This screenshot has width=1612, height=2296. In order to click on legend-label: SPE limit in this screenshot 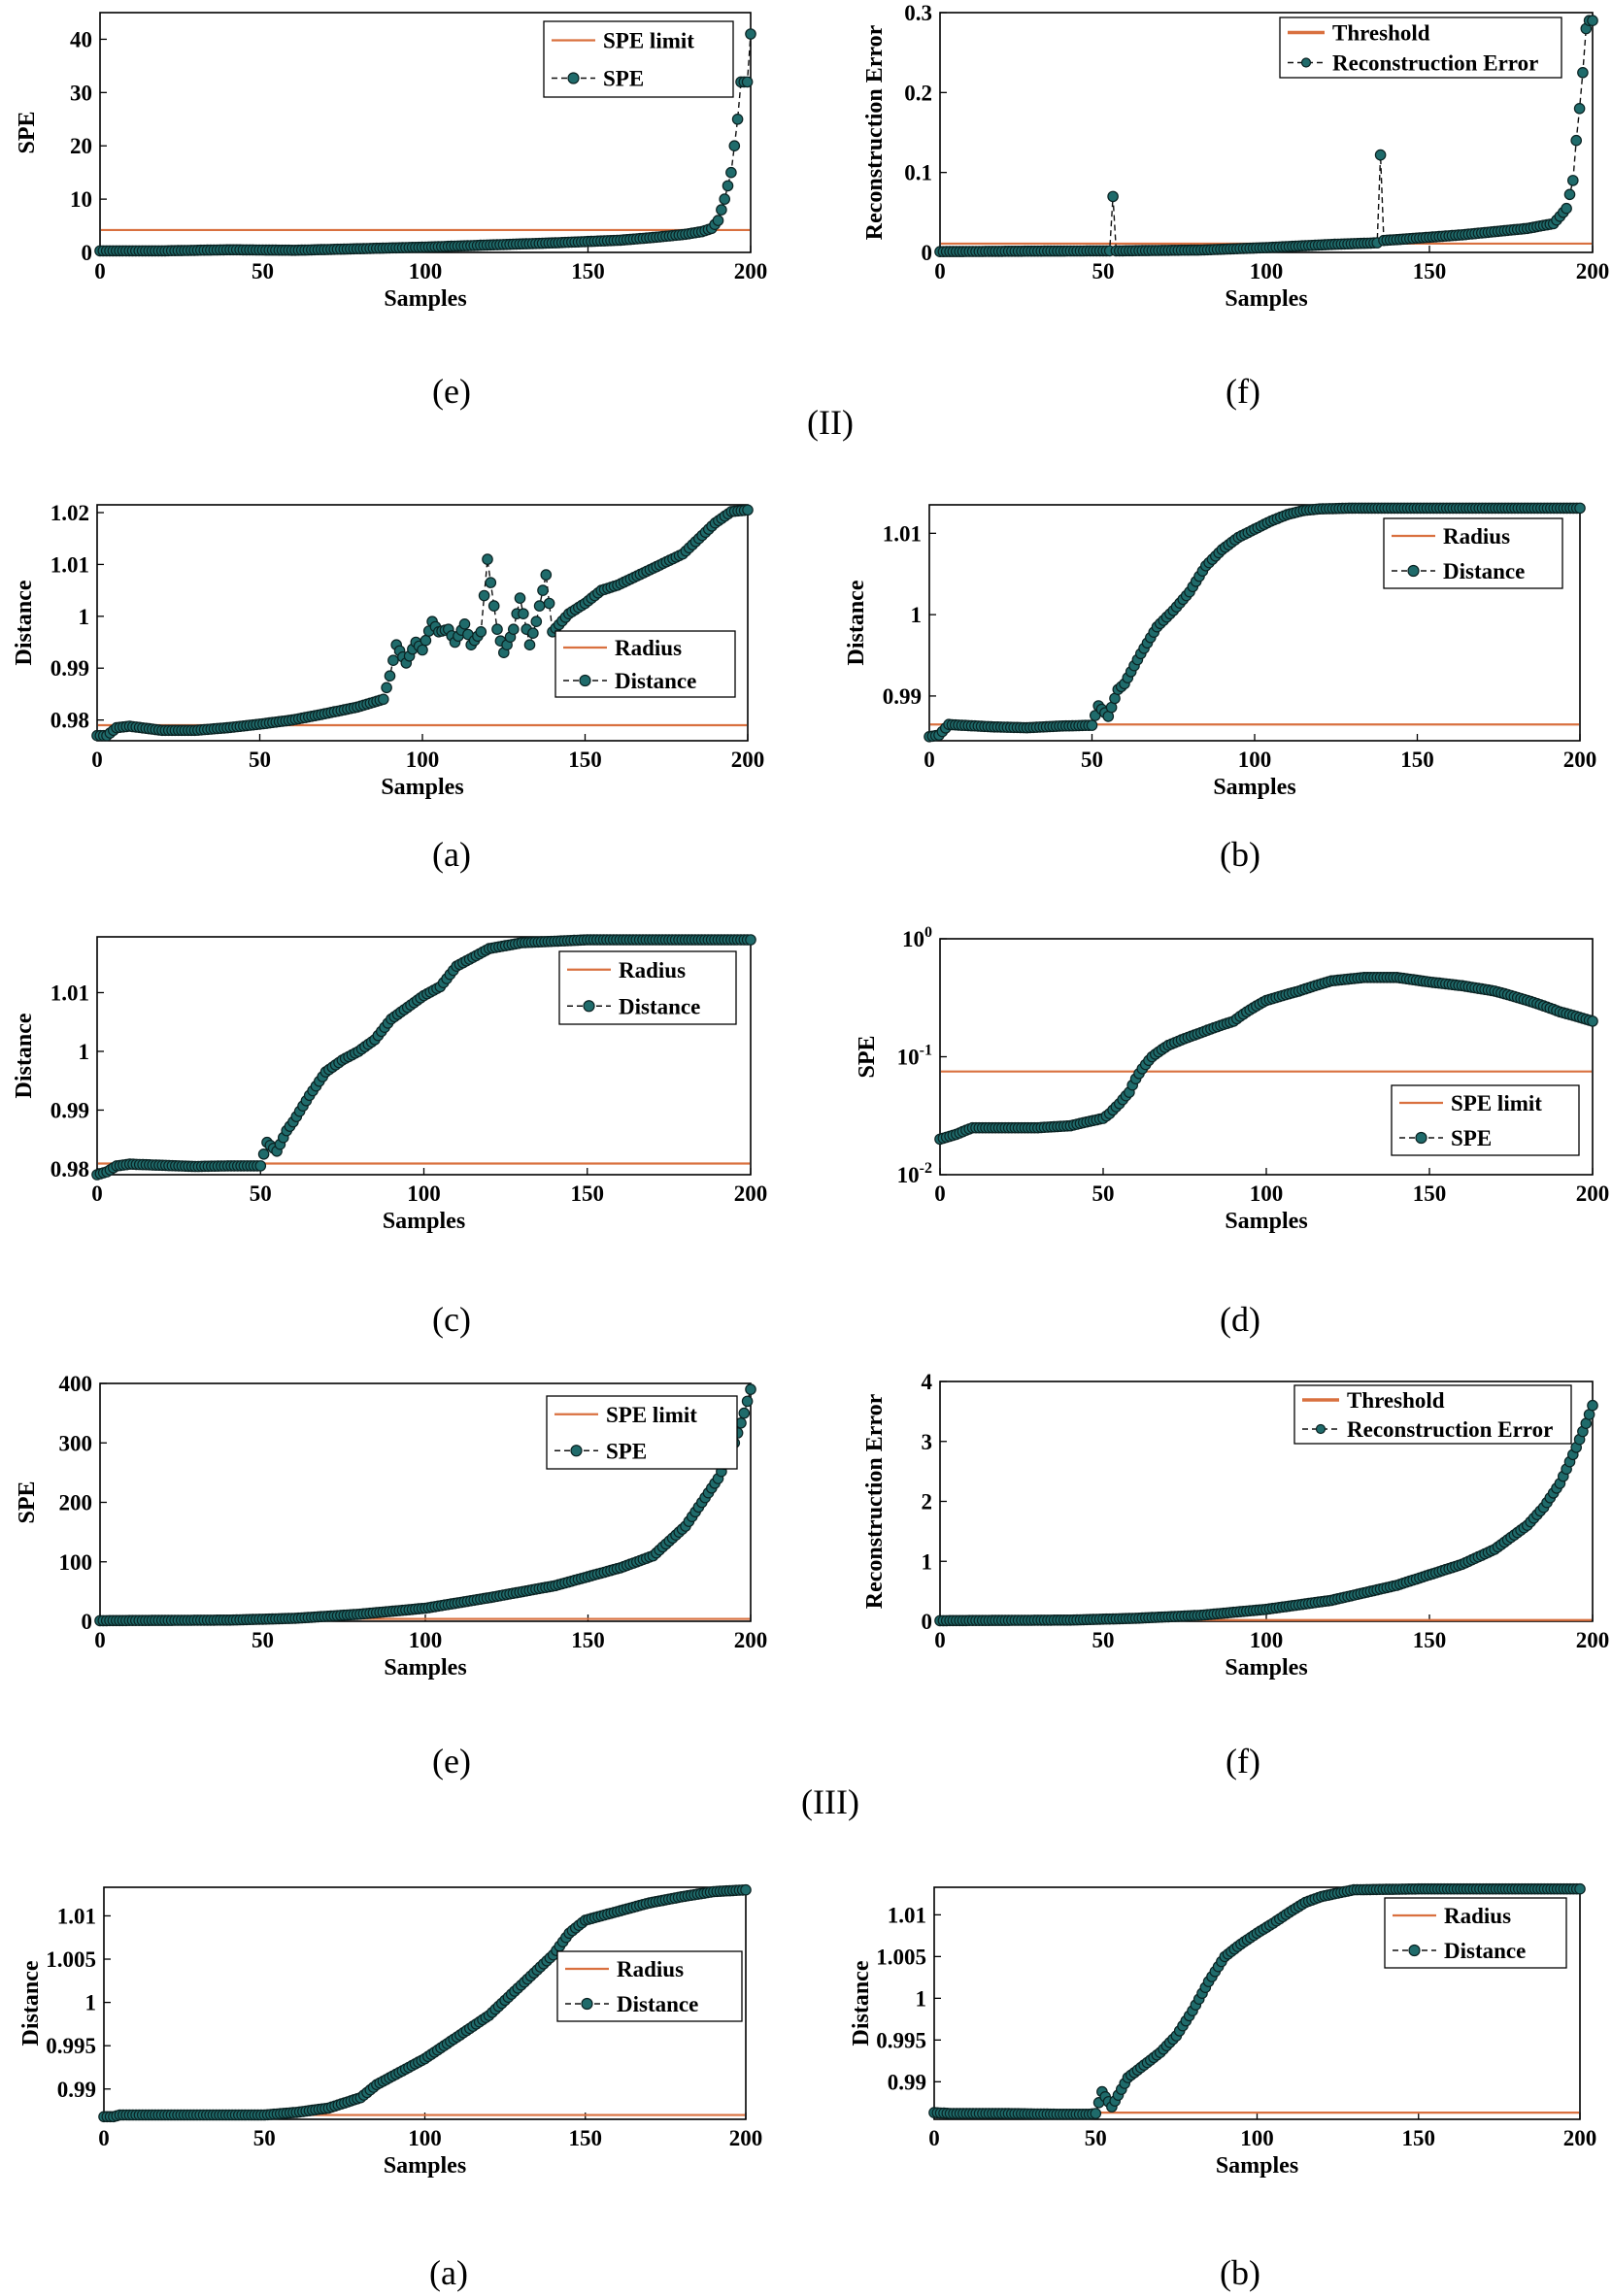, I will do `click(652, 1415)`.